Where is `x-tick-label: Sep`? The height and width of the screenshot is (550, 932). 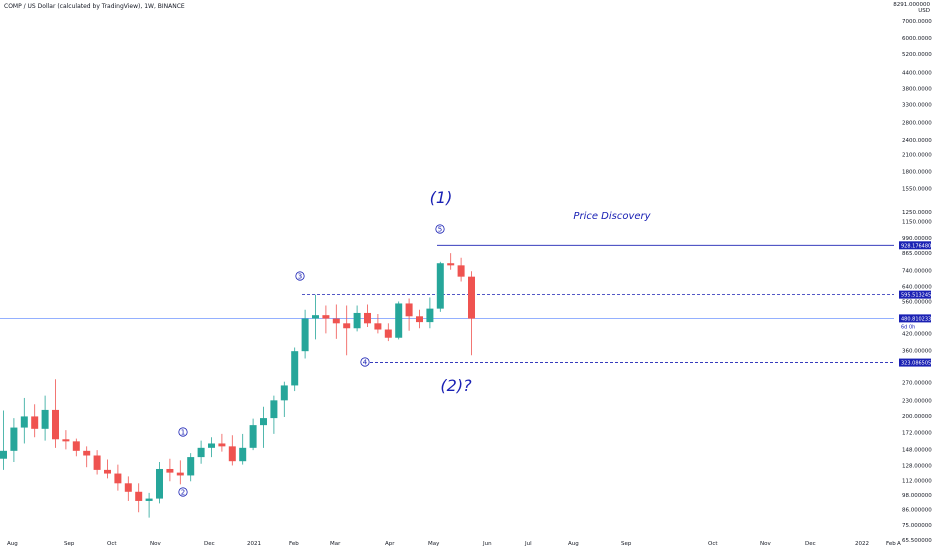 x-tick-label: Sep is located at coordinates (626, 544).